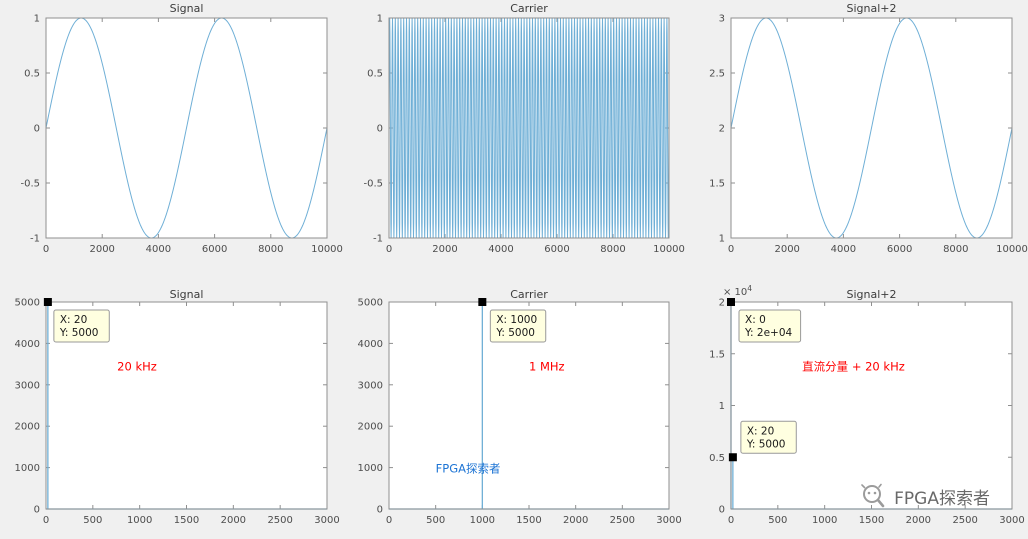 Image resolution: width=1028 pixels, height=539 pixels. I want to click on svg-text: 2.5, so click(717, 74).